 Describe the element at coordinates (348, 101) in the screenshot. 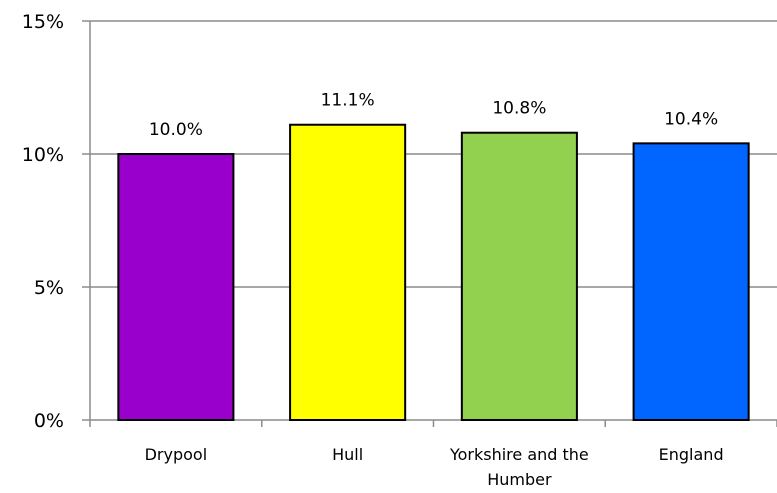

I see `data-label: 11.1%` at that location.